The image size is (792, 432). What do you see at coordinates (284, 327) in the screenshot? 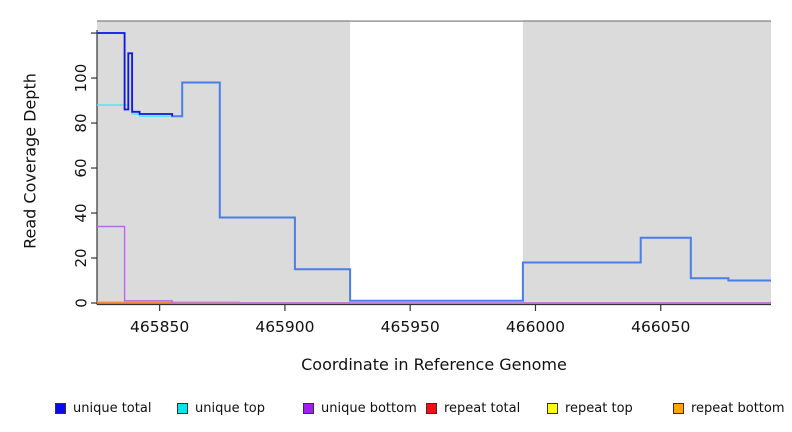
I see `x-tick-label: 465900` at bounding box center [284, 327].